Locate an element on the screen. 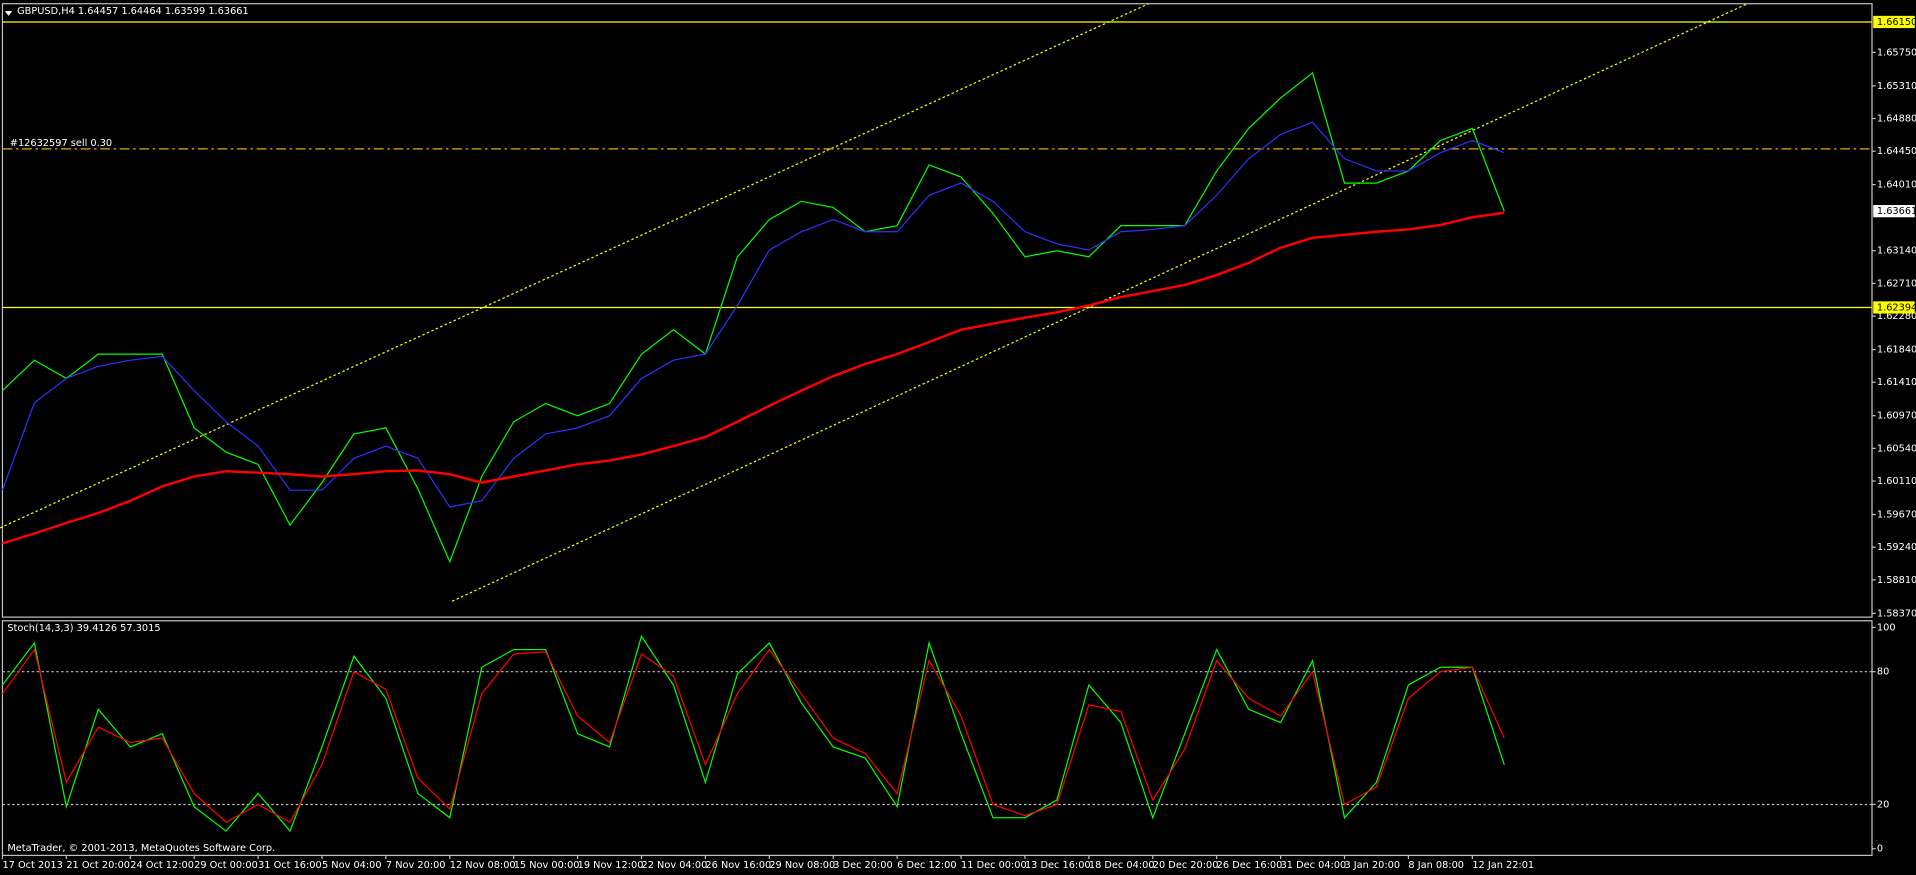 The image size is (1916, 875). x-tick-label: 24 Oct 12:00 is located at coordinates (162, 865).